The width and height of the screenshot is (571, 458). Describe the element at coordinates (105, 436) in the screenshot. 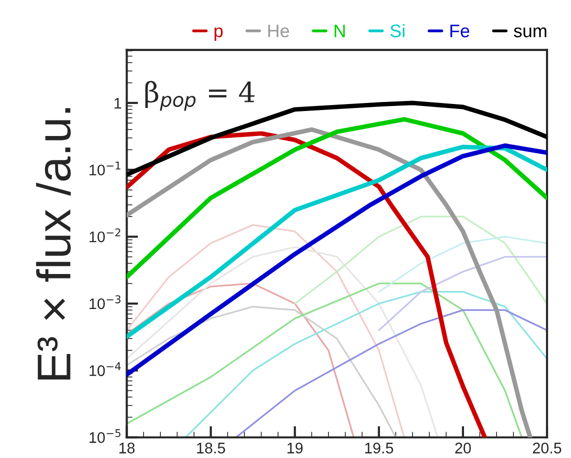

I see `y-tick-label: 10$^{−5}$` at that location.